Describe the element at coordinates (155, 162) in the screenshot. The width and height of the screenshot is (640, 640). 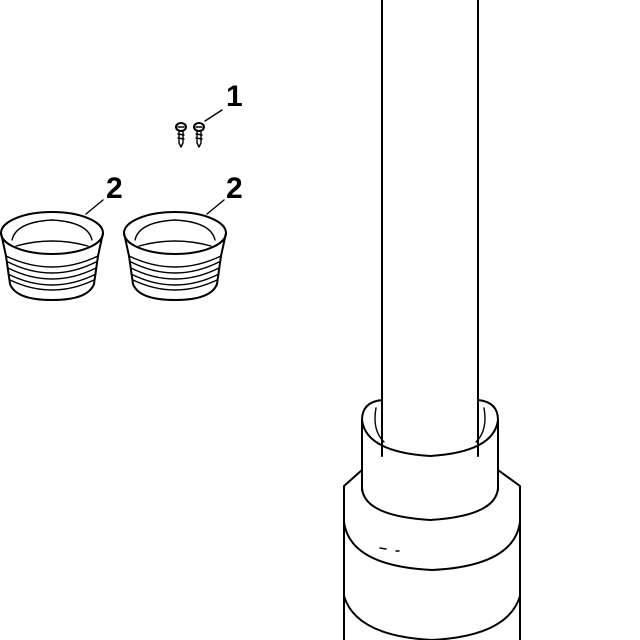
I see `callout-leaders` at that location.